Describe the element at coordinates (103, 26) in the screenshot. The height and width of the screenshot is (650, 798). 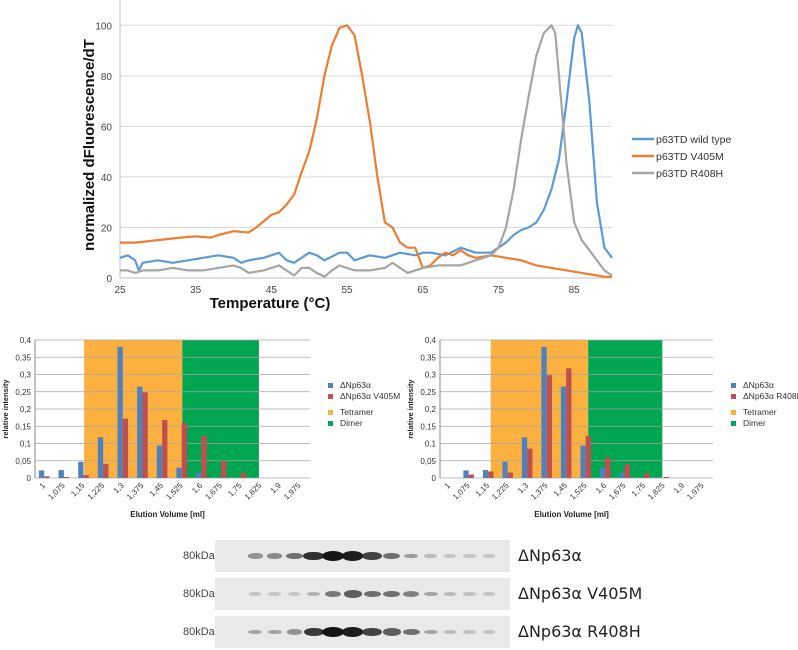
I see `y-tick-label: 100` at that location.